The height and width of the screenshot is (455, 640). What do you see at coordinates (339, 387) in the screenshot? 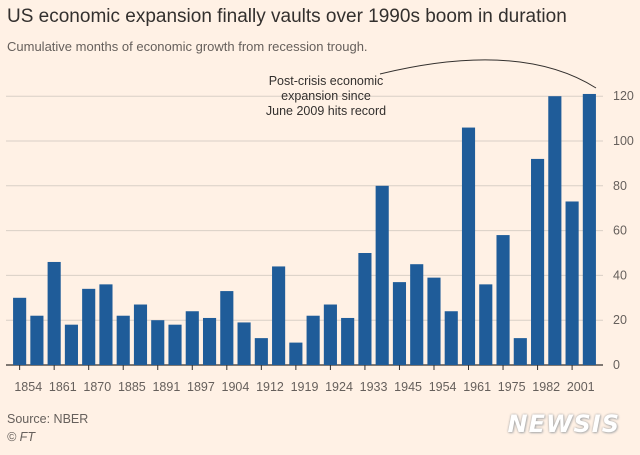
I see `x-tick-label: 1924` at bounding box center [339, 387].